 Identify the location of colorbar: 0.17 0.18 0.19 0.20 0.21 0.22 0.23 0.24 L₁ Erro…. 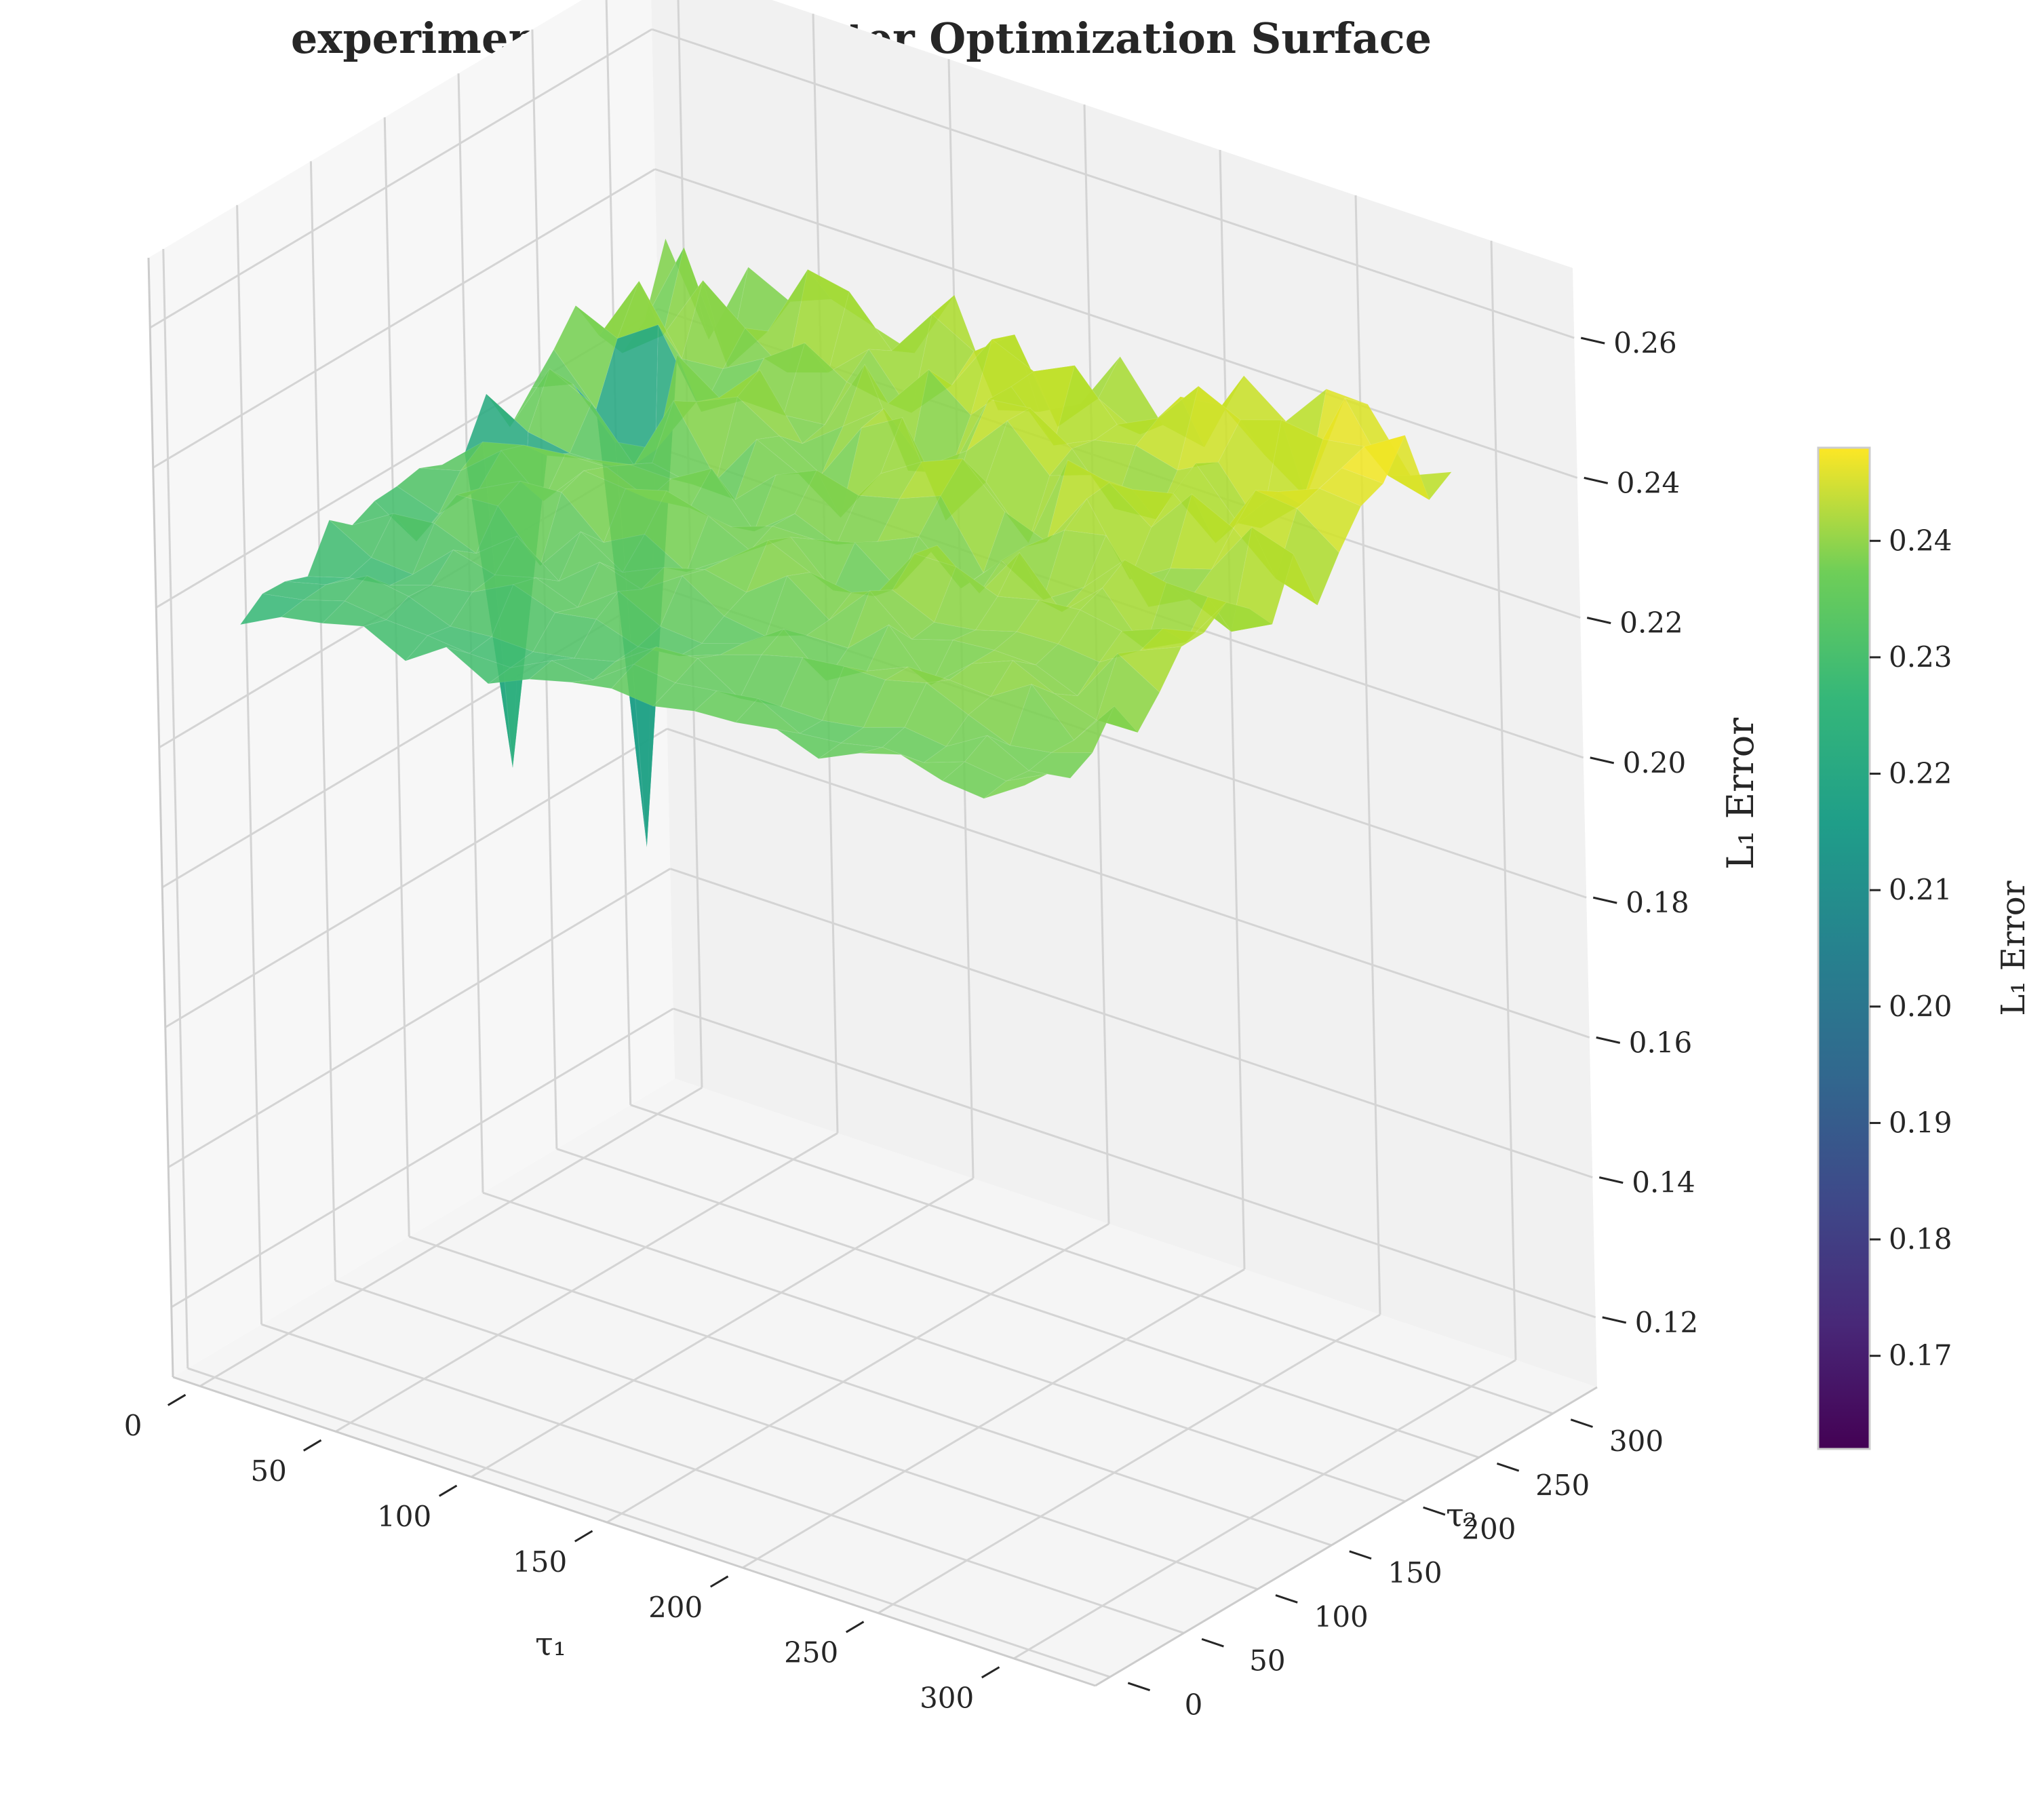
(1925, 948).